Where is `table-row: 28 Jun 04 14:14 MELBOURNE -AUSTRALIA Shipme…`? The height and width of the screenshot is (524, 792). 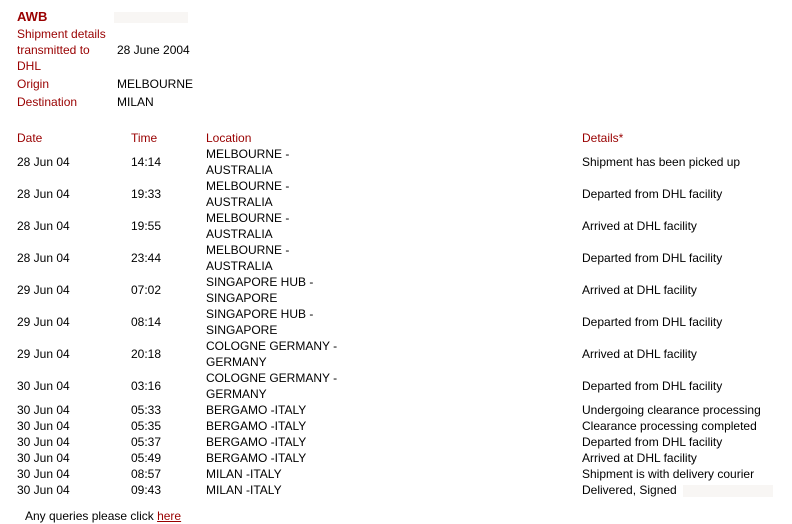 table-row: 28 Jun 04 14:14 MELBOURNE -AUSTRALIA Shipme… is located at coordinates (399, 162).